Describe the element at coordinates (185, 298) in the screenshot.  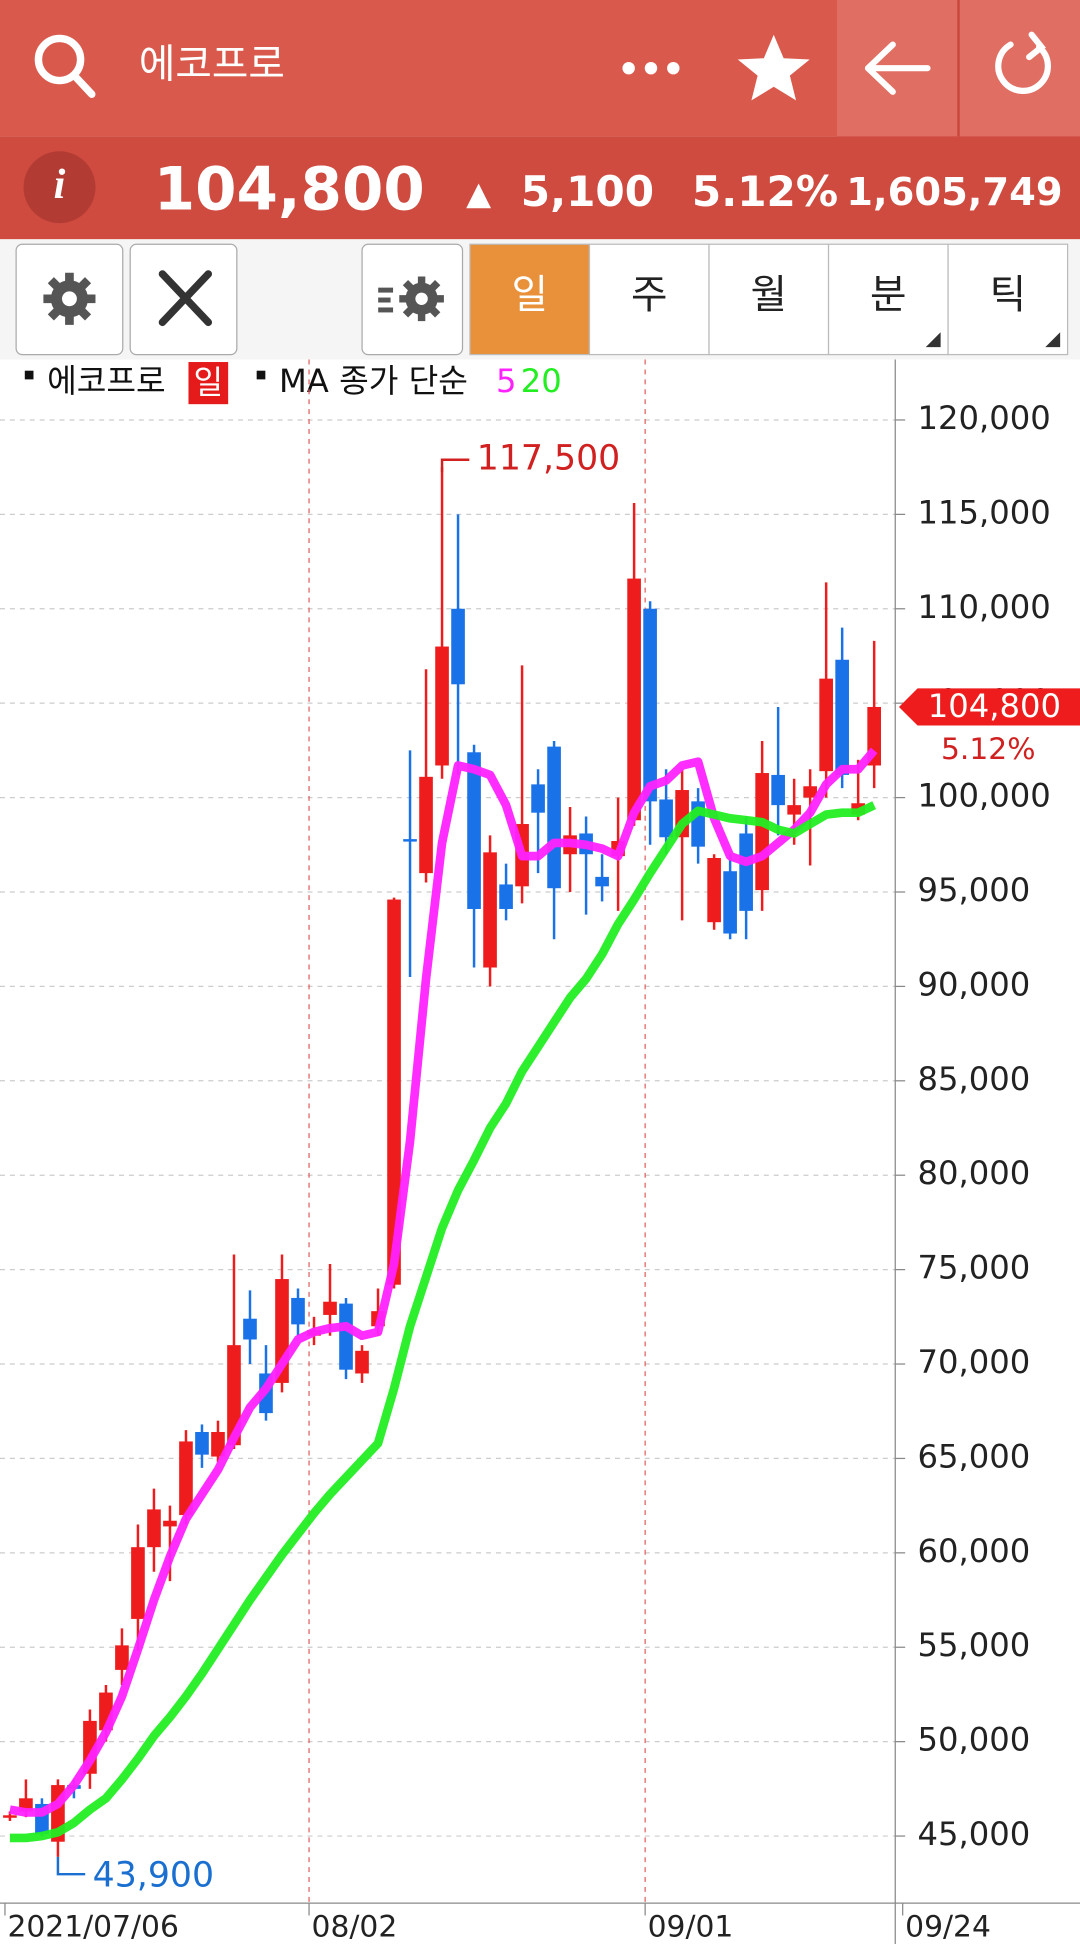
I see `tools-icon` at that location.